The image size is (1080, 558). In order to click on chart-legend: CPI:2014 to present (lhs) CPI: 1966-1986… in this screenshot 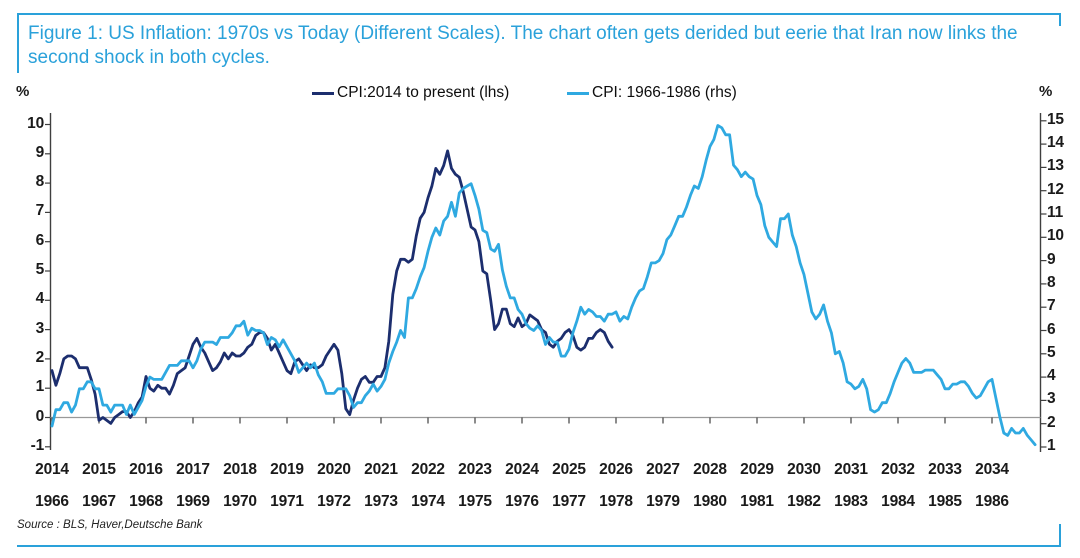, I will do `click(540, 93)`.